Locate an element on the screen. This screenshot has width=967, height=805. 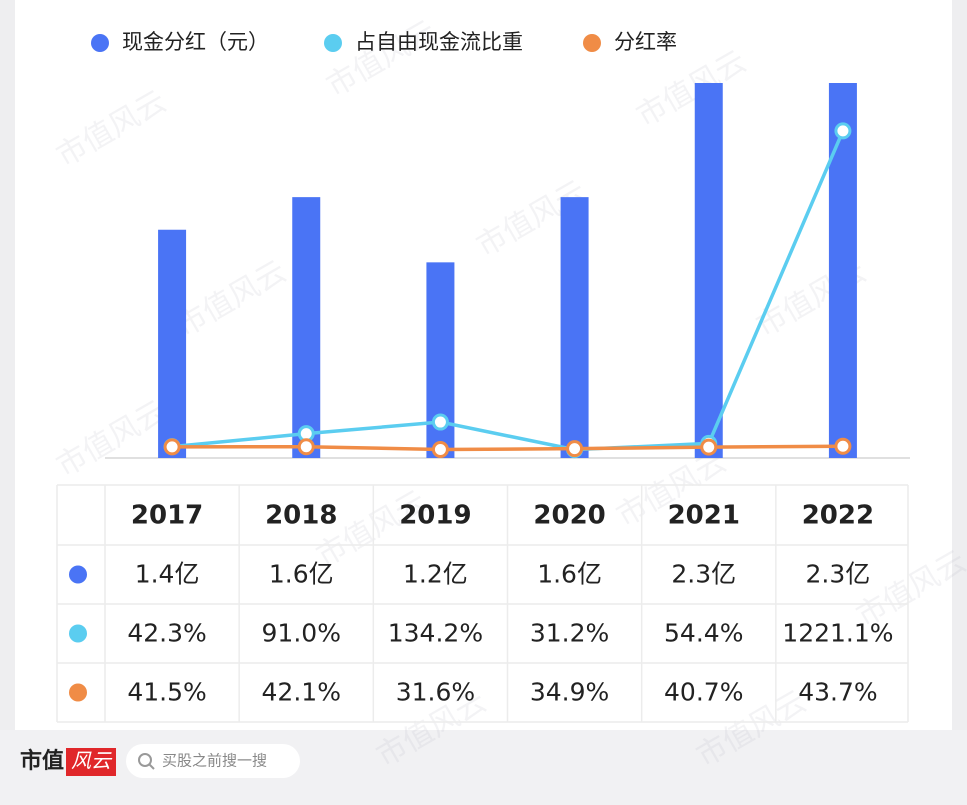
table-header: 2021 is located at coordinates (704, 516).